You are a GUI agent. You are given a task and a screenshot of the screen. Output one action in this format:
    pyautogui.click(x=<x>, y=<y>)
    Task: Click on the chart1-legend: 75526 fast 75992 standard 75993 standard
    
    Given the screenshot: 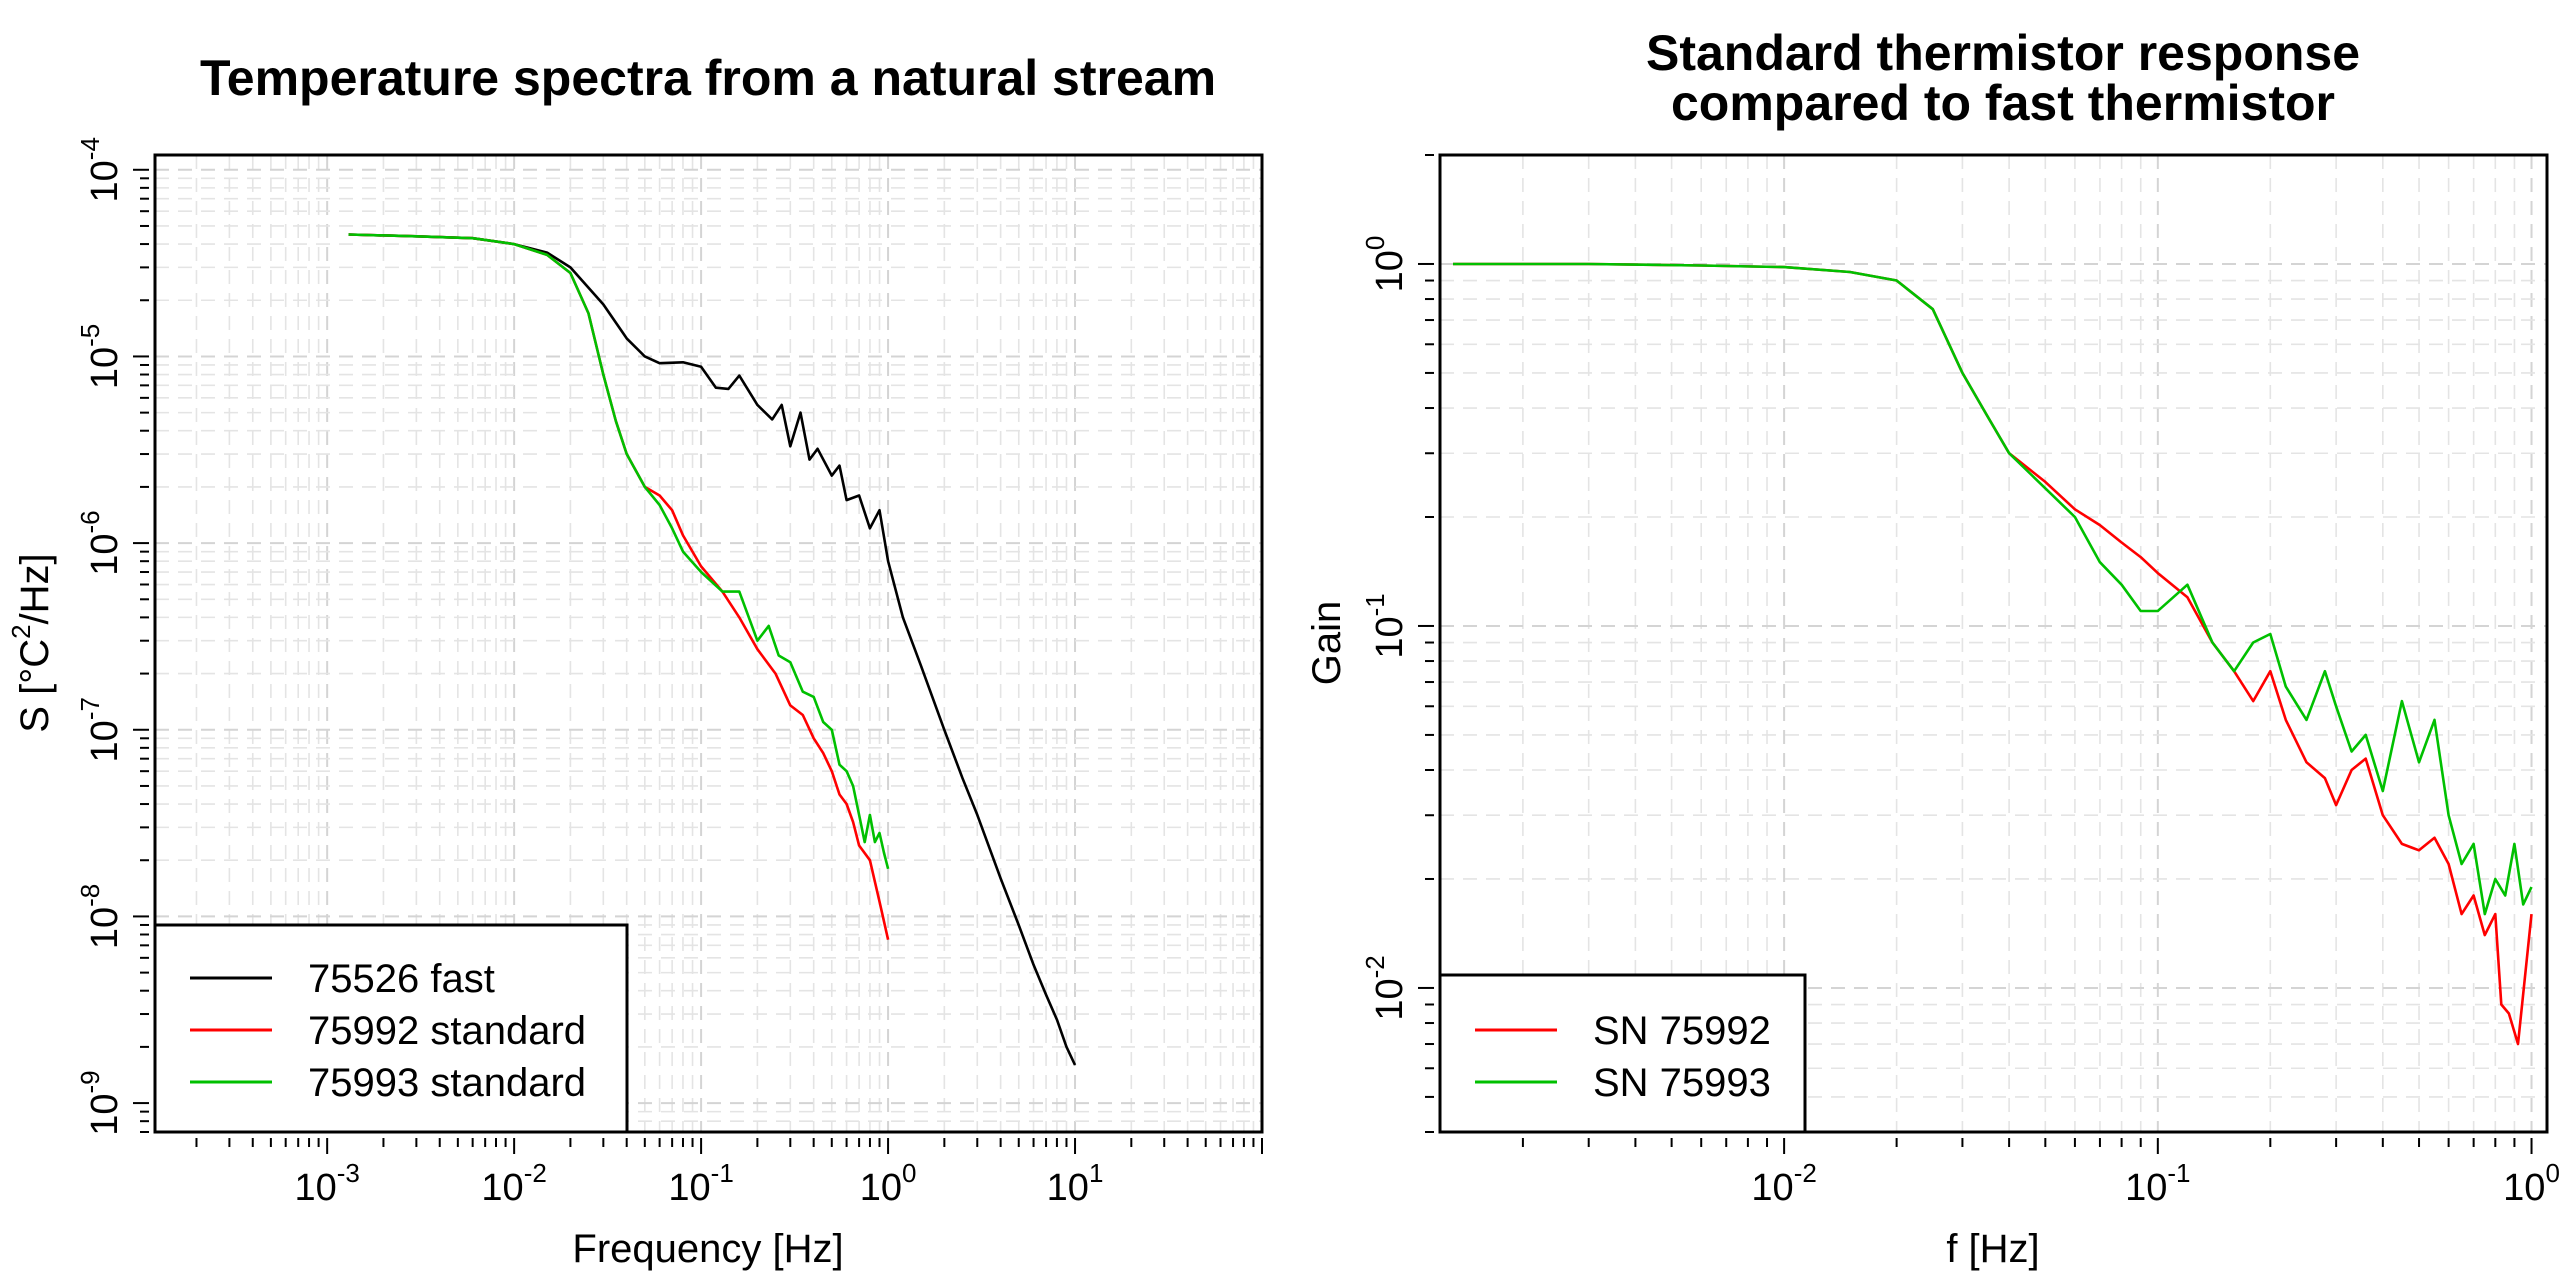 What is the action you would take?
    pyautogui.click(x=391, y=1028)
    